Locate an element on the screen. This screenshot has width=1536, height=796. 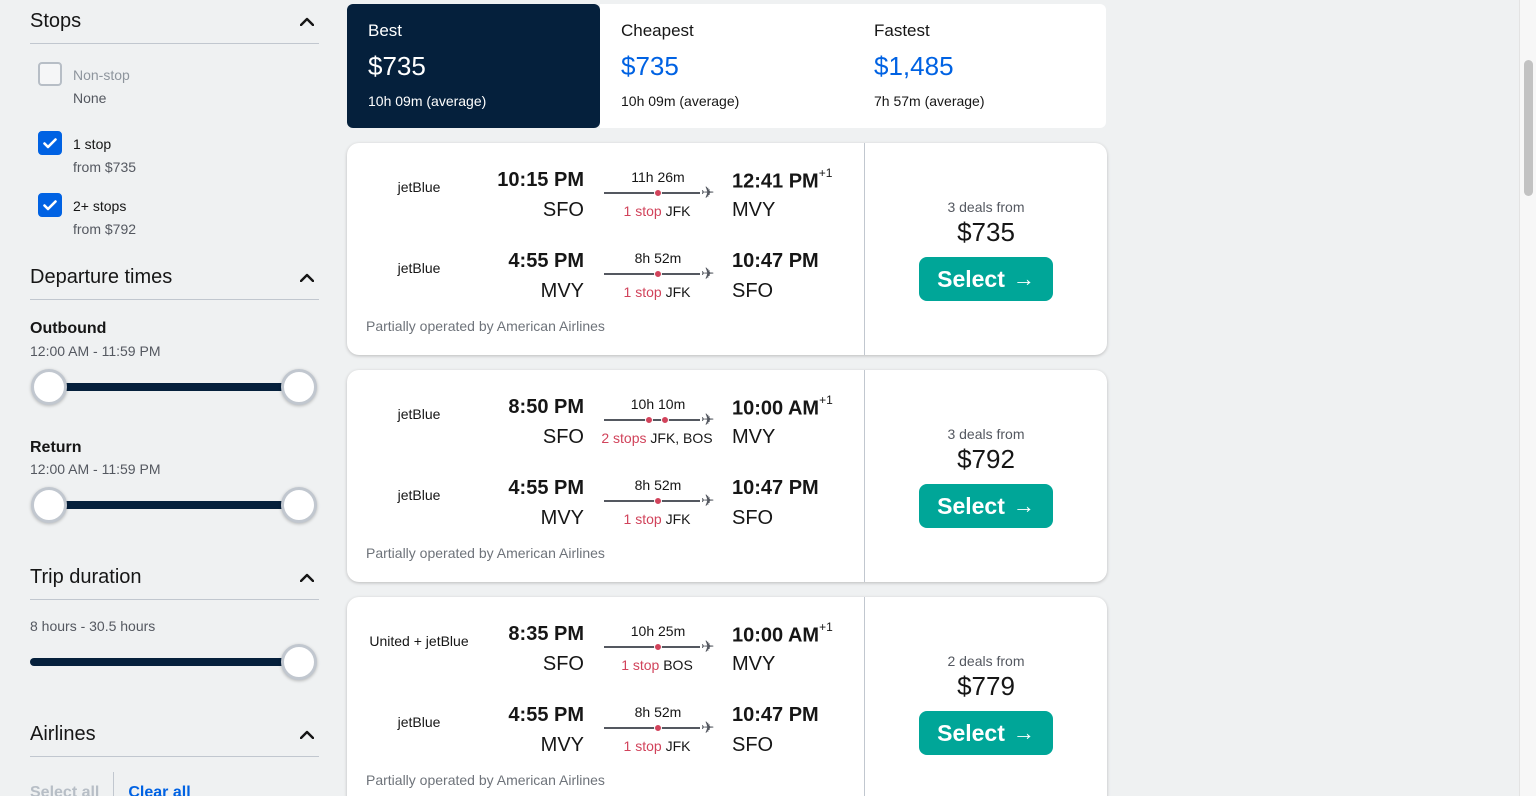
return-range: 12:00 AM - 11:59 PM is located at coordinates (95, 469).